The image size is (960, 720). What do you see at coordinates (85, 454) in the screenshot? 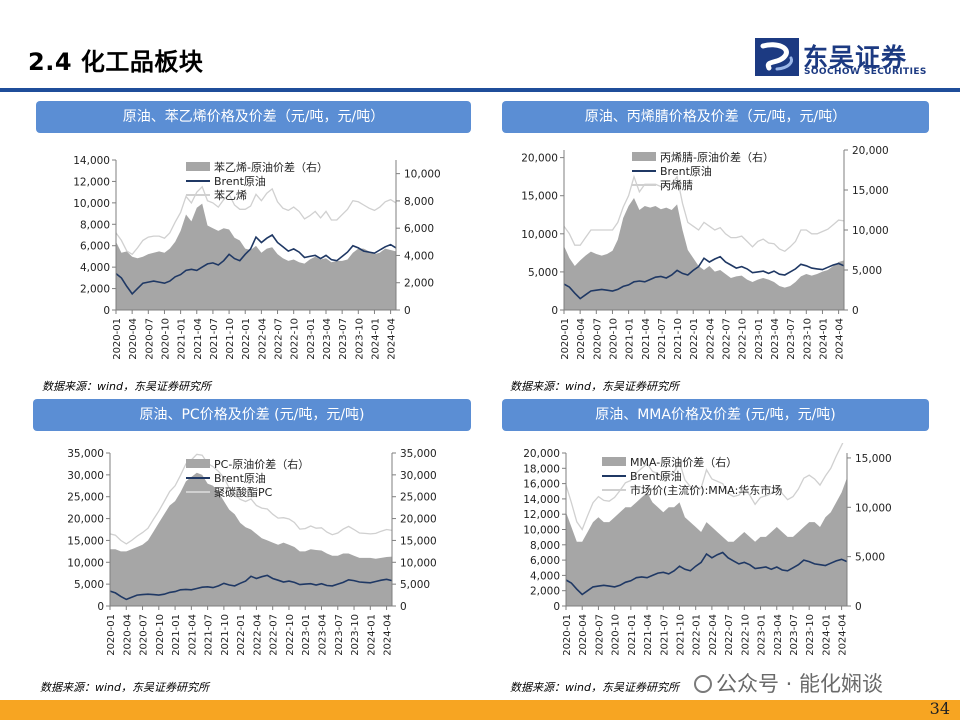
I see `left-tick-label: 35,000` at bounding box center [85, 454].